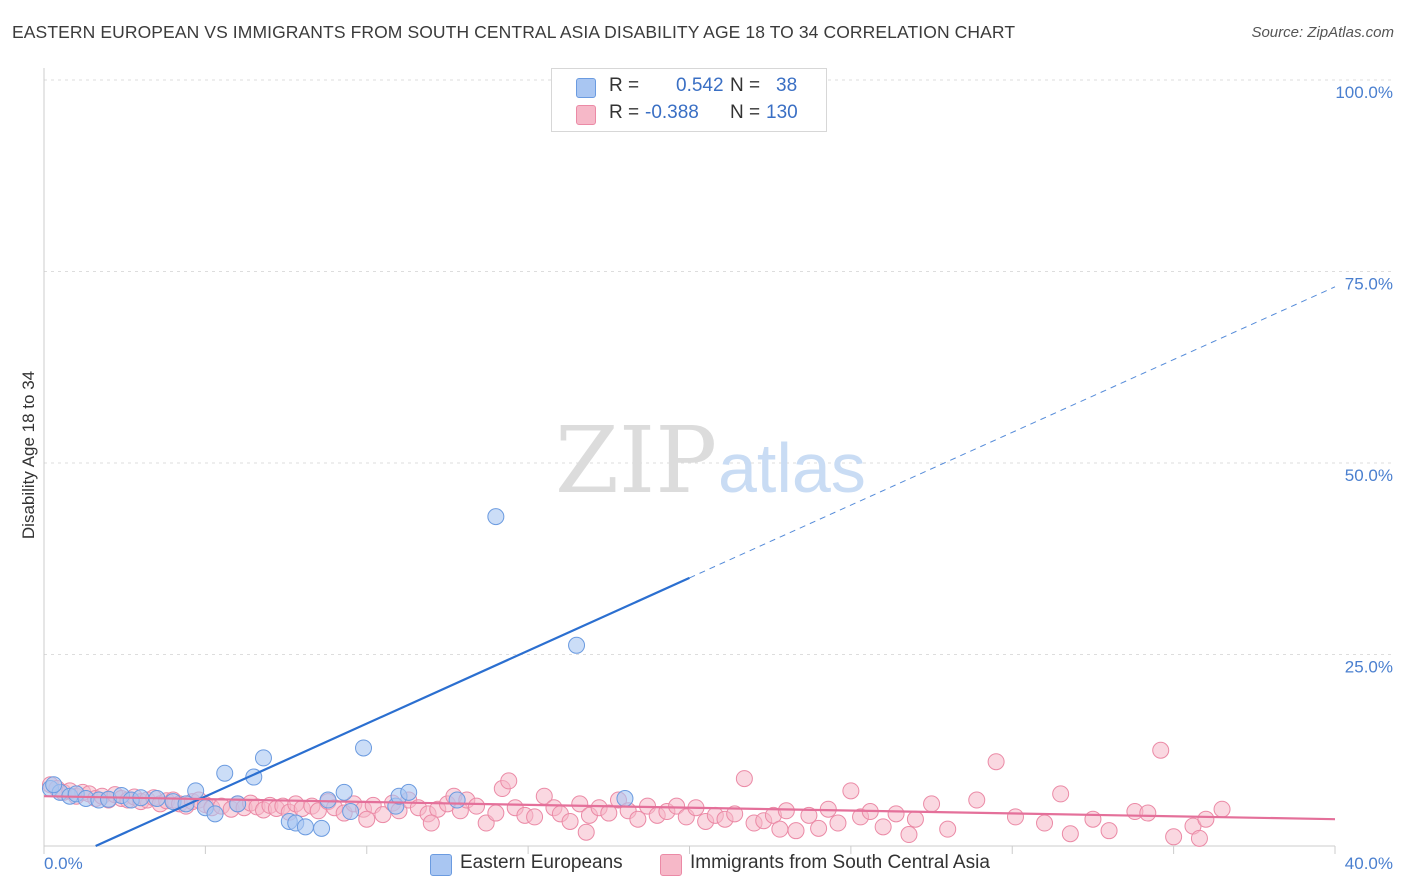  What do you see at coordinates (1369, 667) in the screenshot?
I see `y-tick-label: 25.0%` at bounding box center [1369, 667].